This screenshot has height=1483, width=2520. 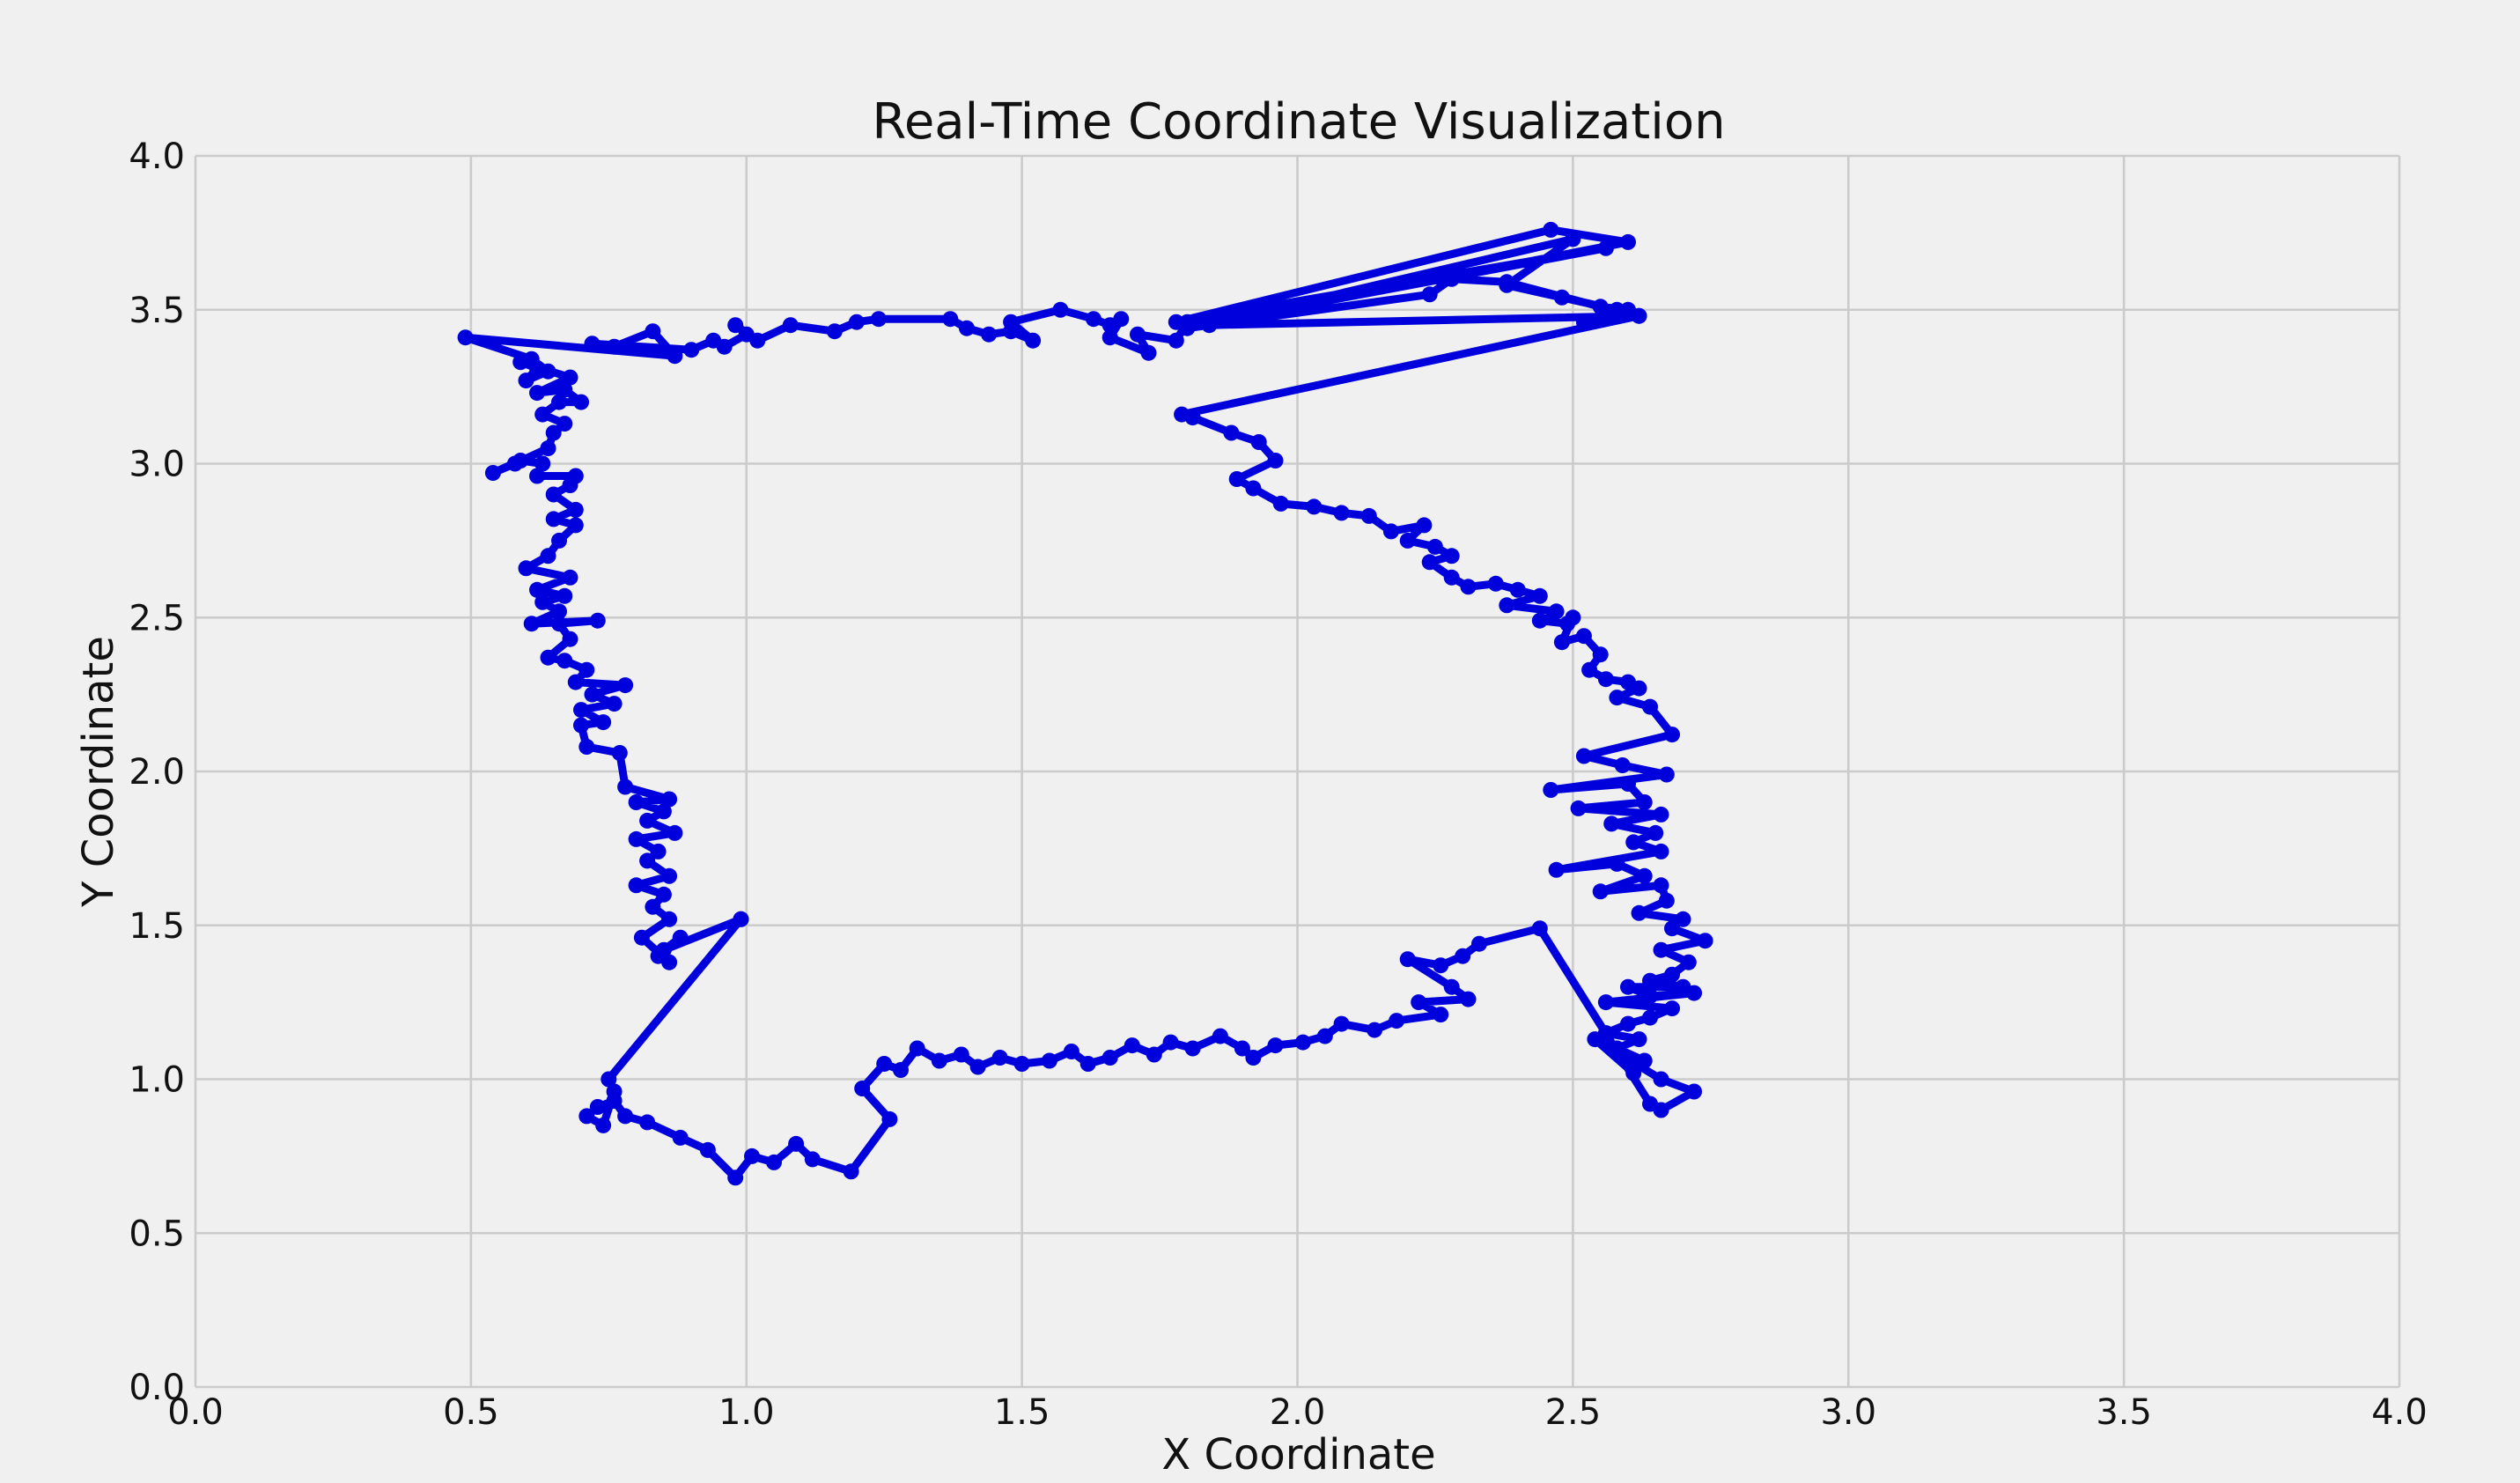 What do you see at coordinates (157, 465) in the screenshot?
I see `y-tick-label-6: 3.0` at bounding box center [157, 465].